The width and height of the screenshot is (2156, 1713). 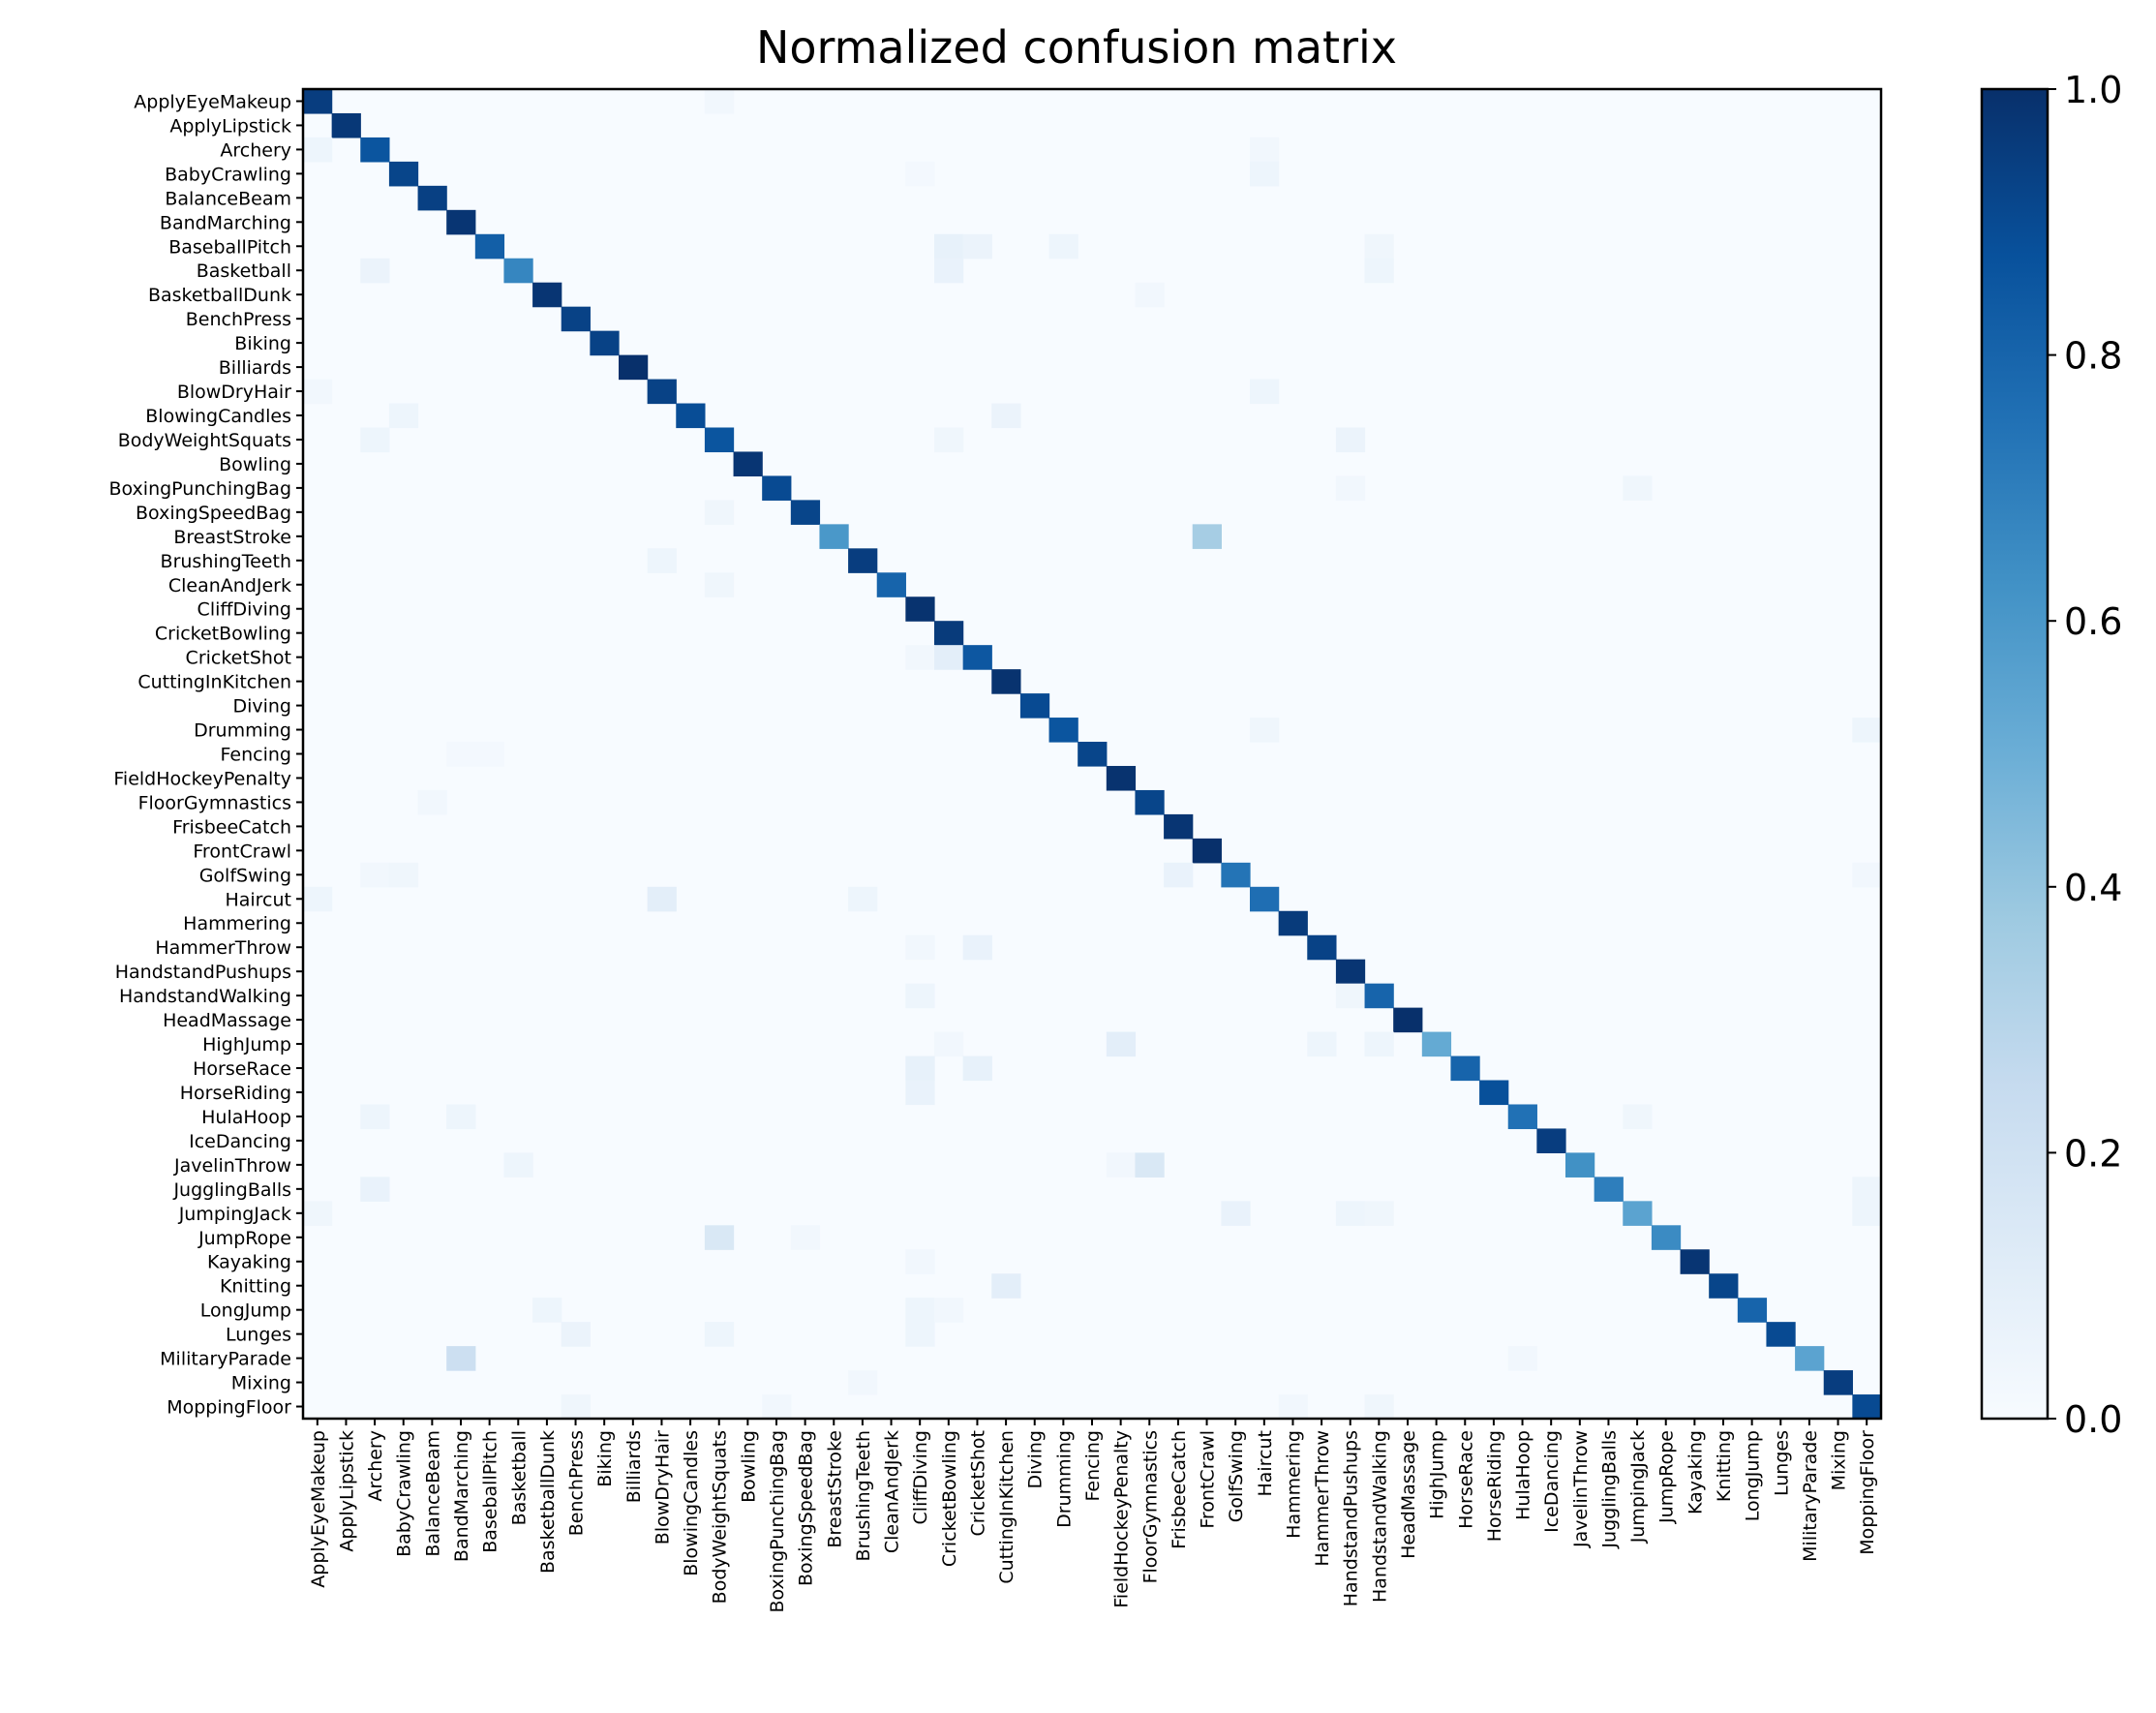 I want to click on y-tick-label: HorseRace, so click(x=242, y=1069).